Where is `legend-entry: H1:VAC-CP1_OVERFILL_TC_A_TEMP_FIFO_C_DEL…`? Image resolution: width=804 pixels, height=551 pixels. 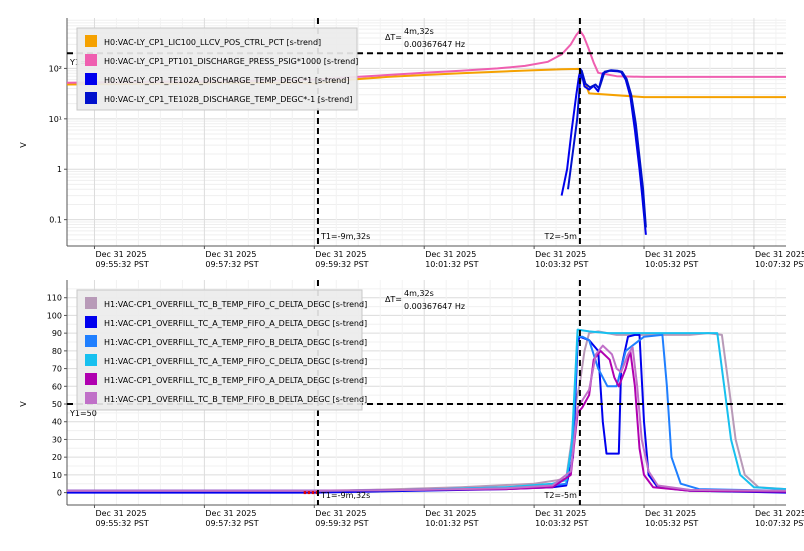
legend-entry: H1:VAC-CP1_OVERFILL_TC_A_TEMP_FIFO_C_DEL… is located at coordinates (235, 361).